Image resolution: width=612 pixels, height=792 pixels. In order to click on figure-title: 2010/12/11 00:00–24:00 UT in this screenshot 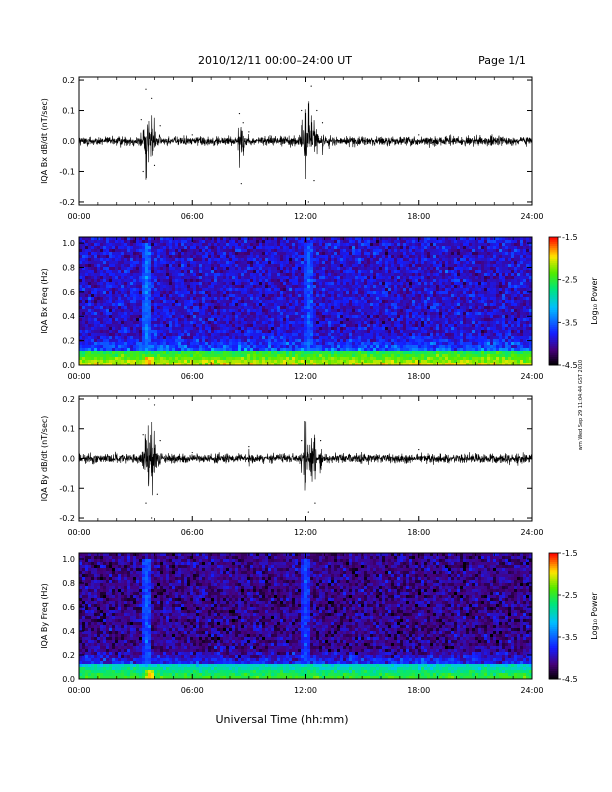, I will do `click(275, 60)`.